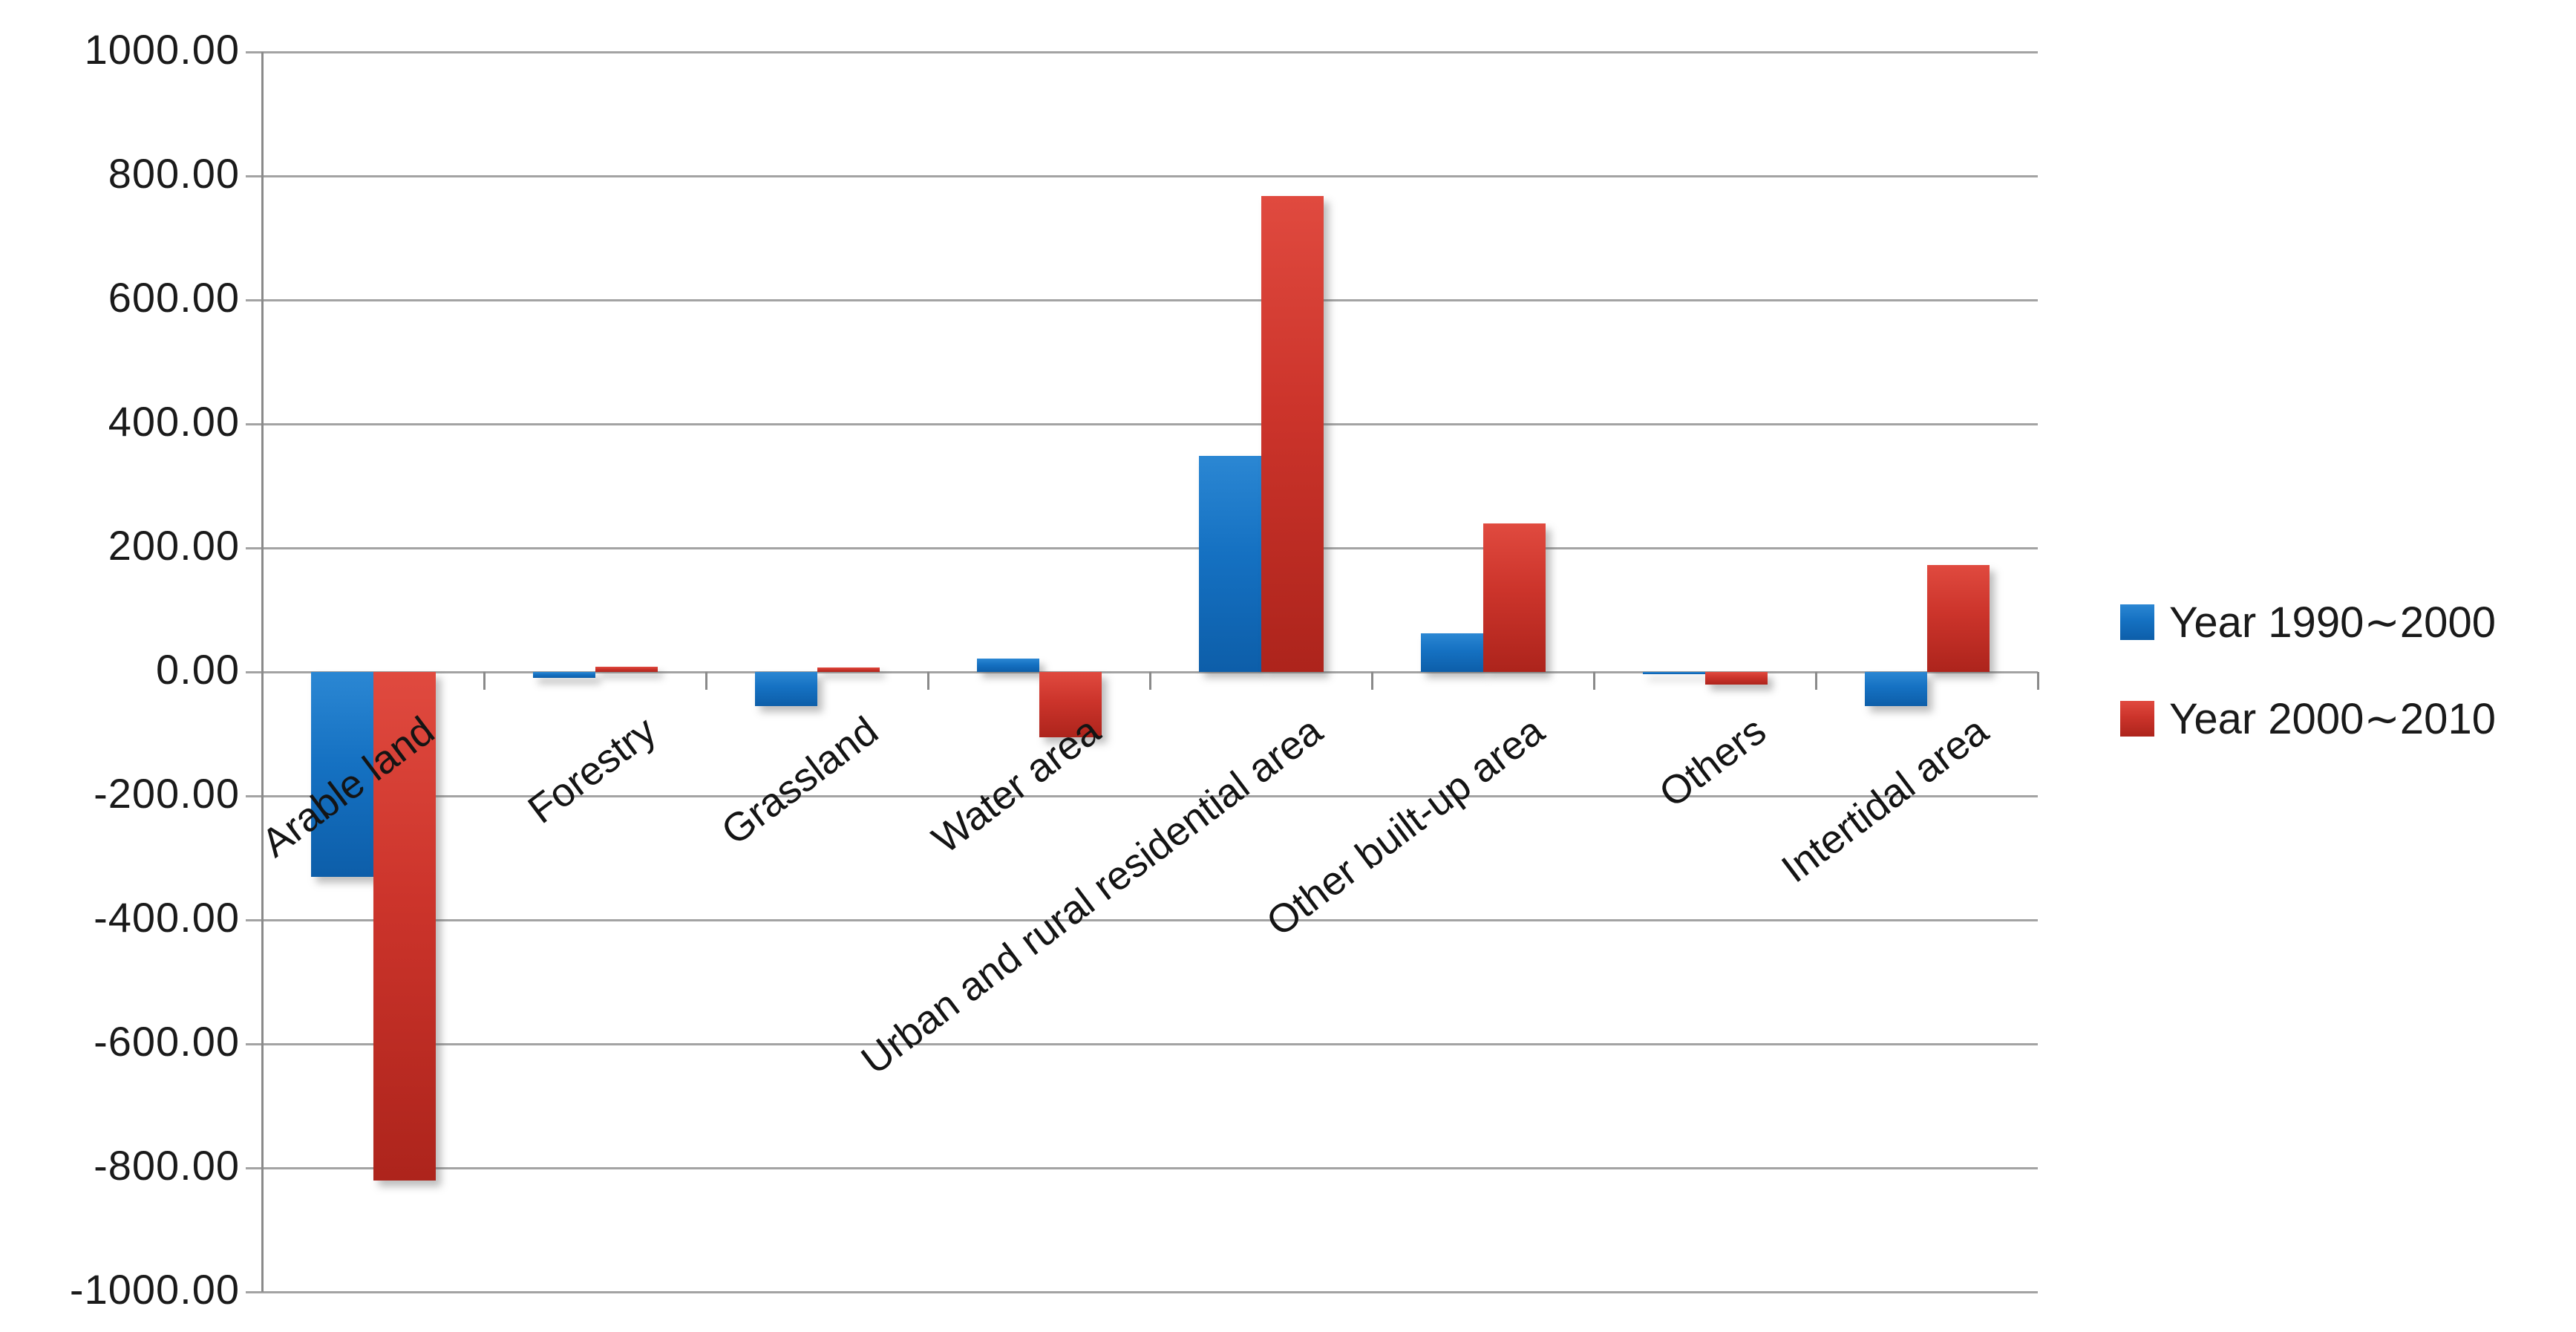  Describe the element at coordinates (2137, 719) in the screenshot. I see `legend-swatch-red` at that location.